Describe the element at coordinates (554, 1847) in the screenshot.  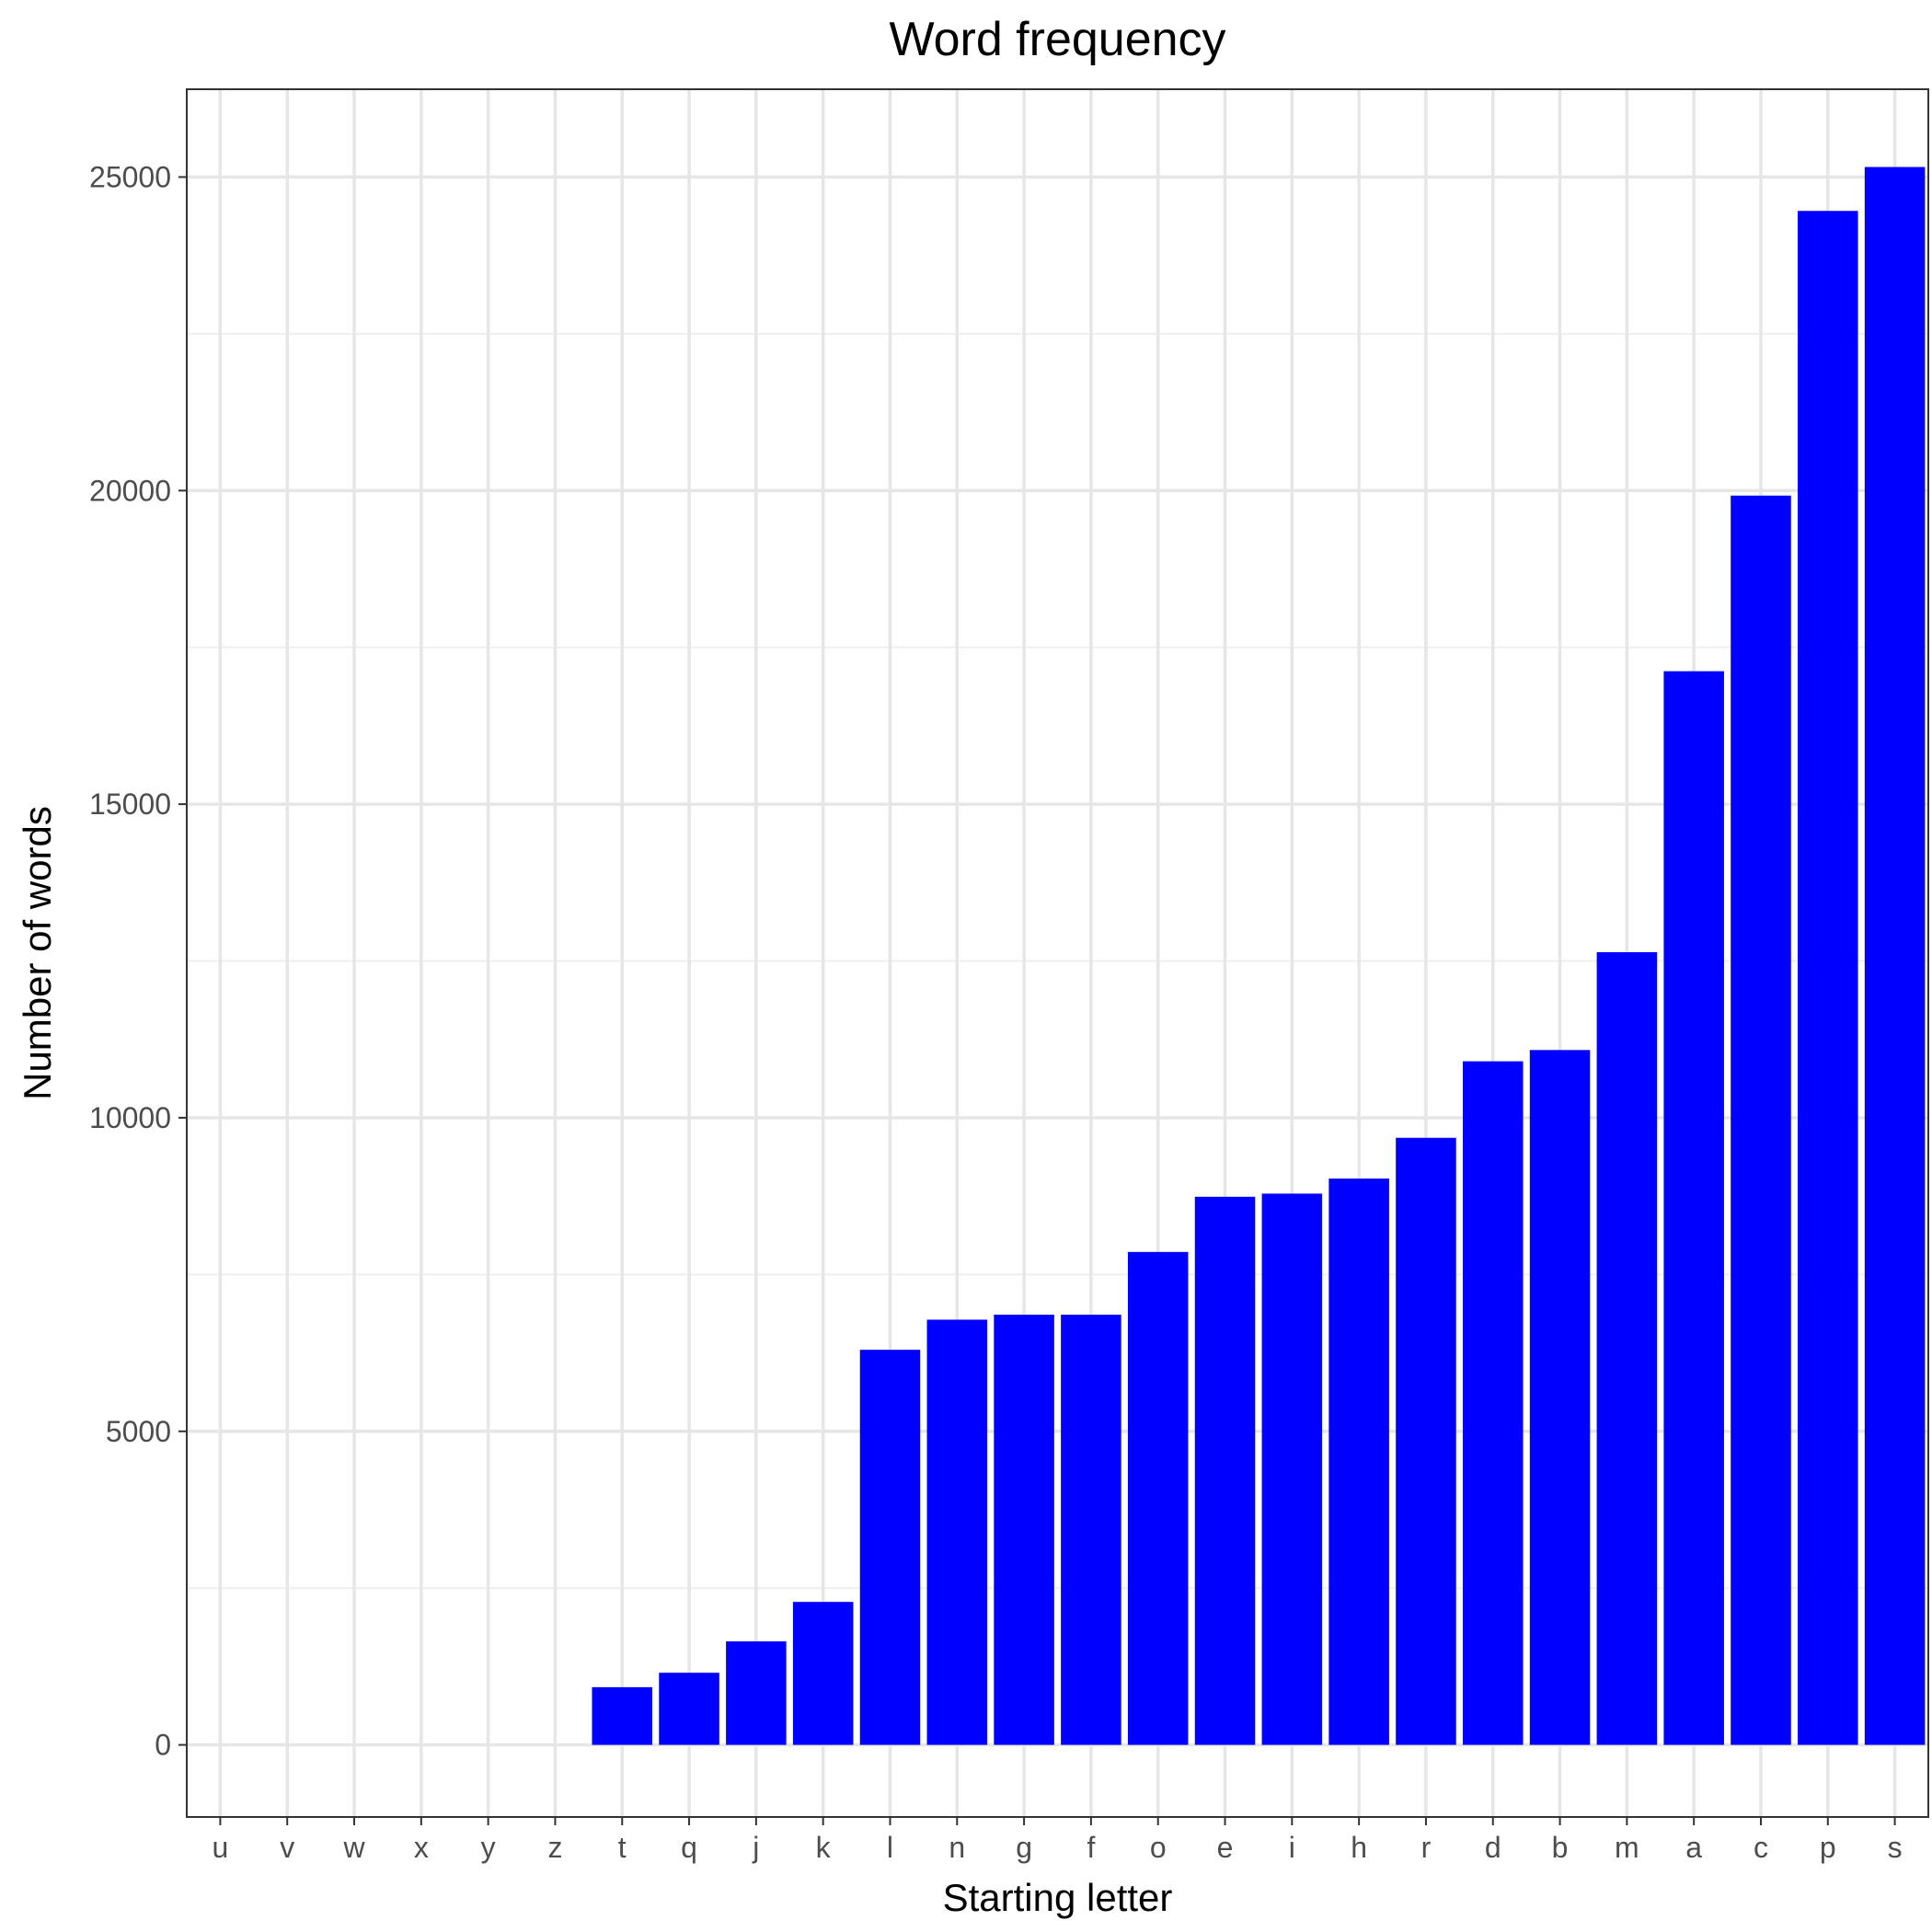
I see `x-tick-label: z` at that location.